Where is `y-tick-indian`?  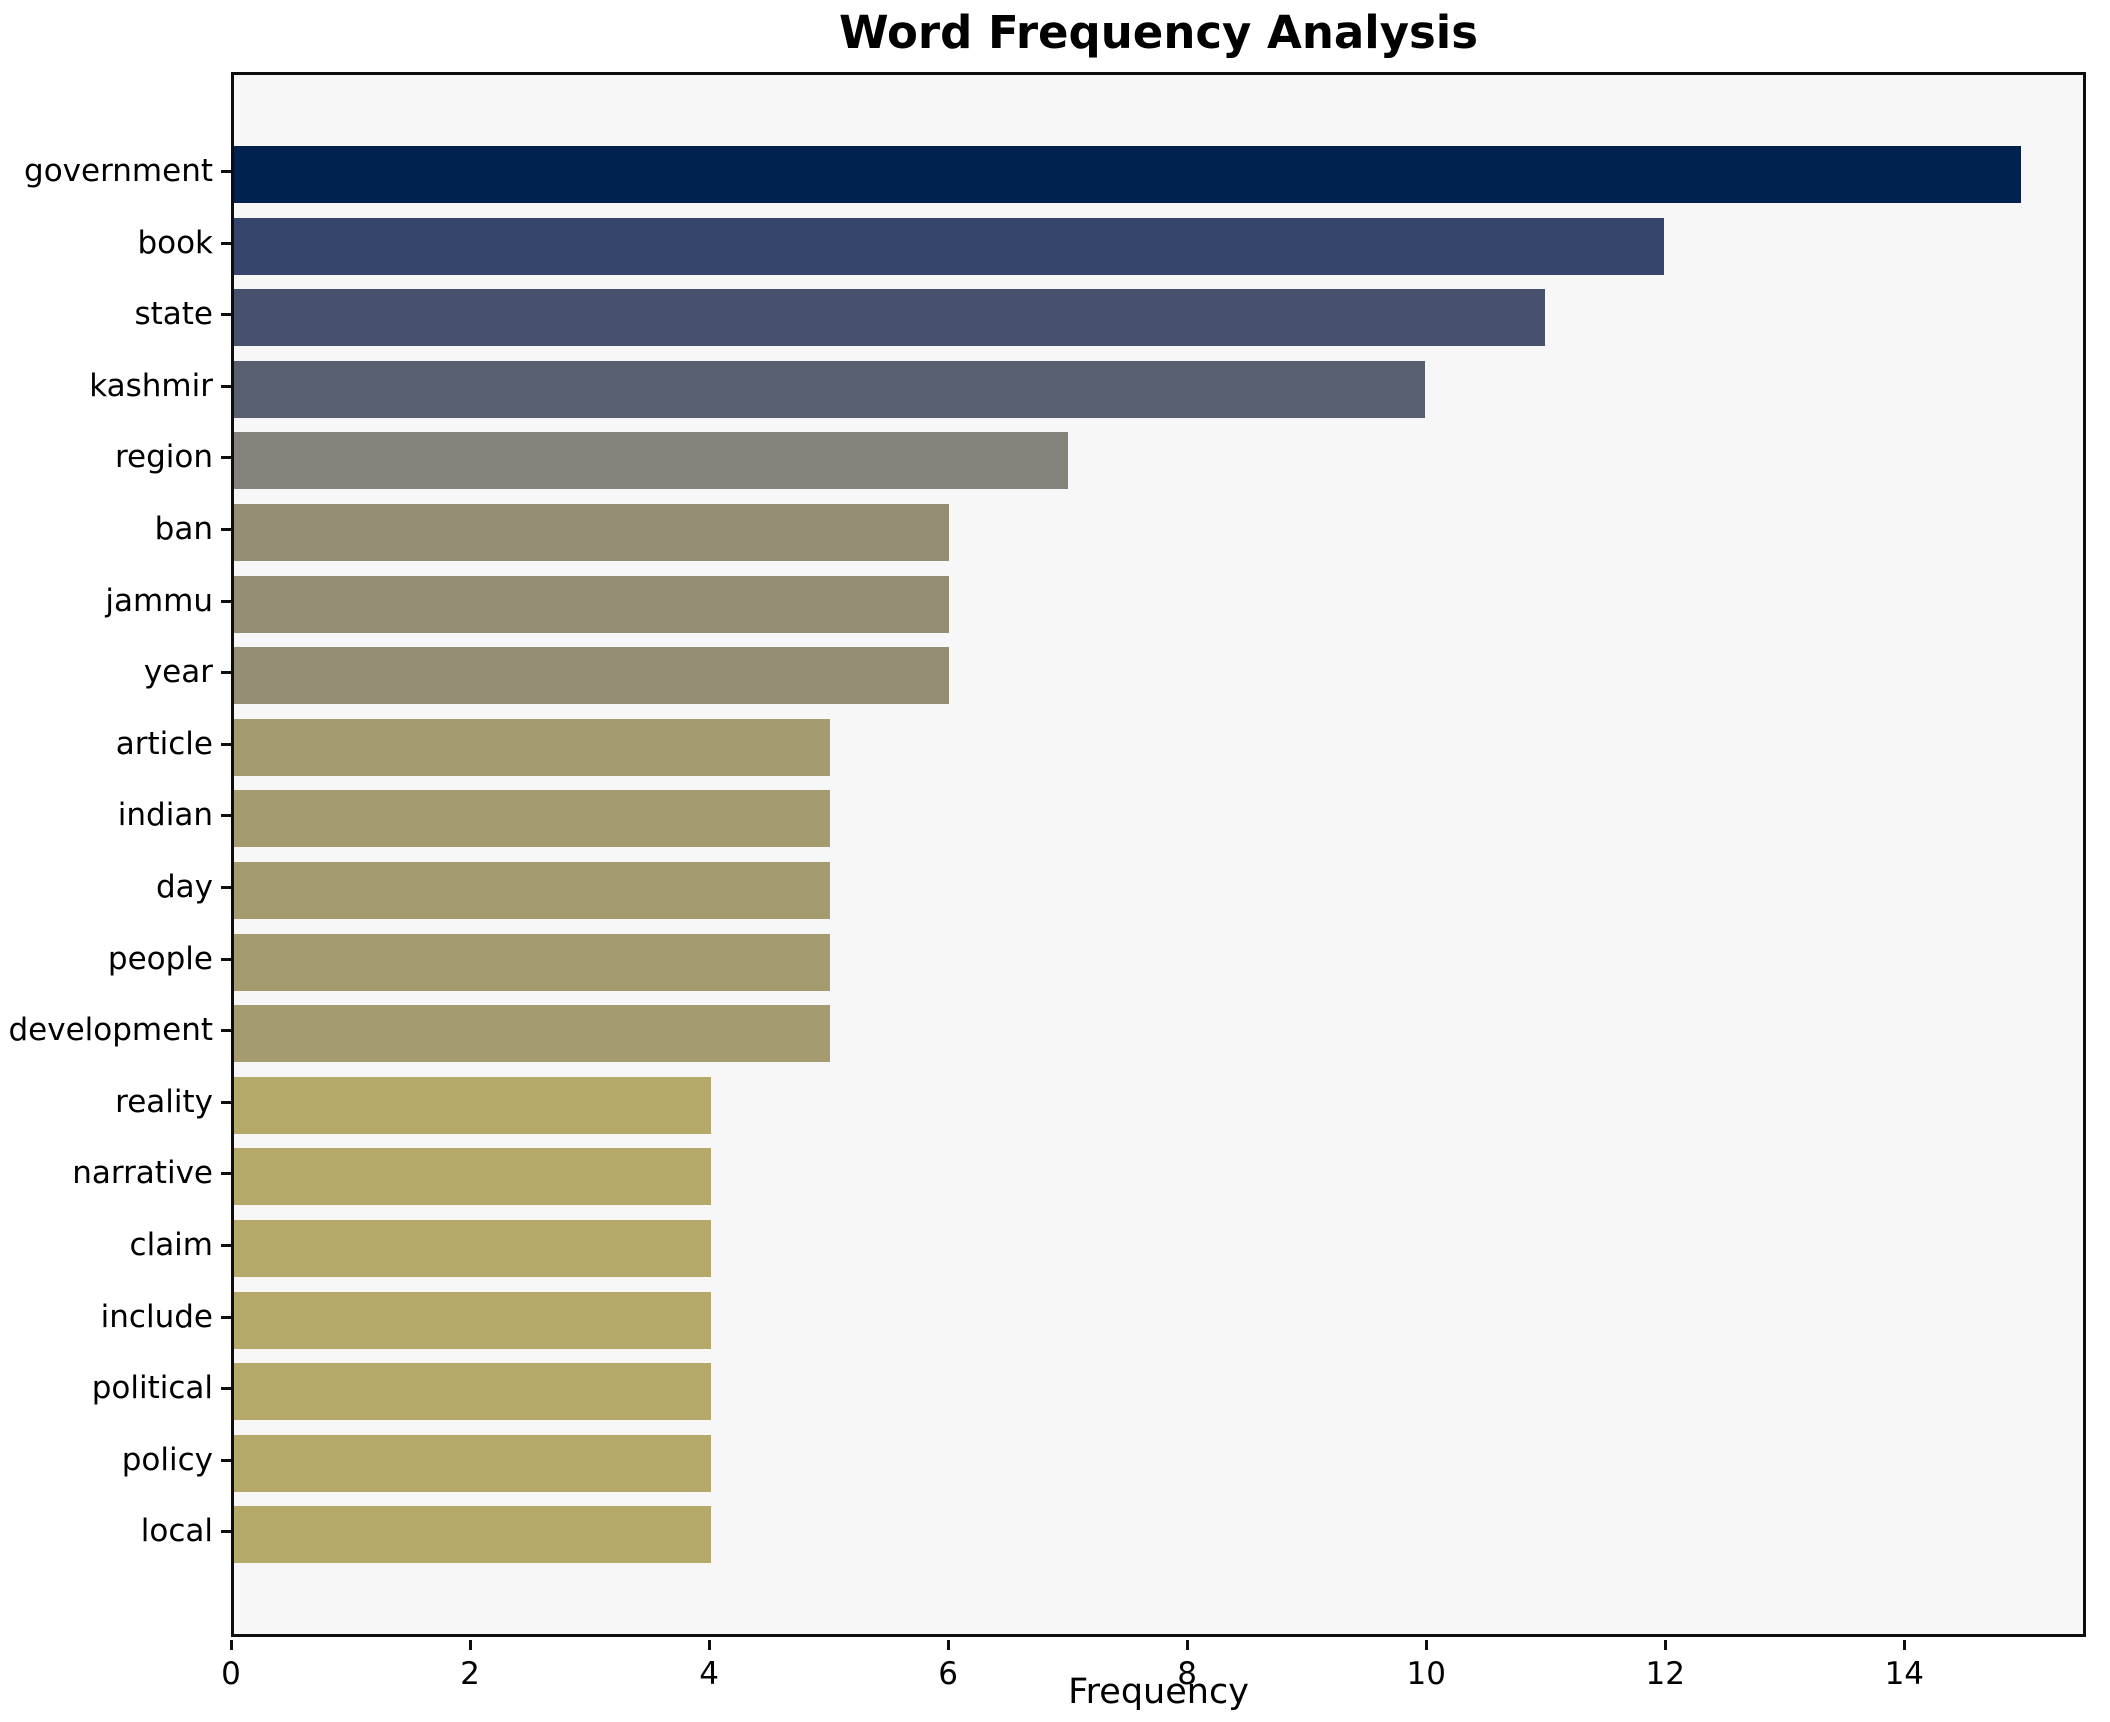
y-tick-indian is located at coordinates (226, 816).